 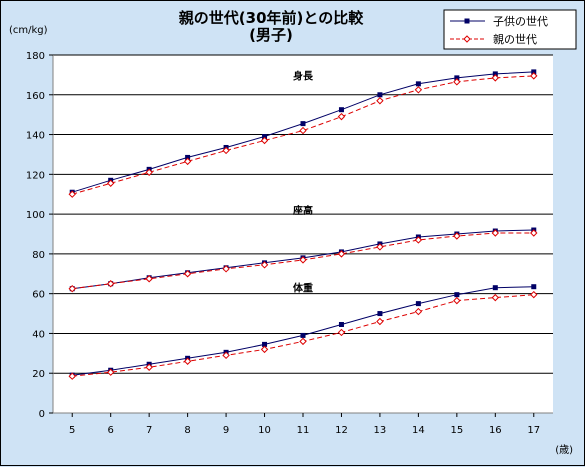 I want to click on y-tick-label: 40, so click(x=38, y=334).